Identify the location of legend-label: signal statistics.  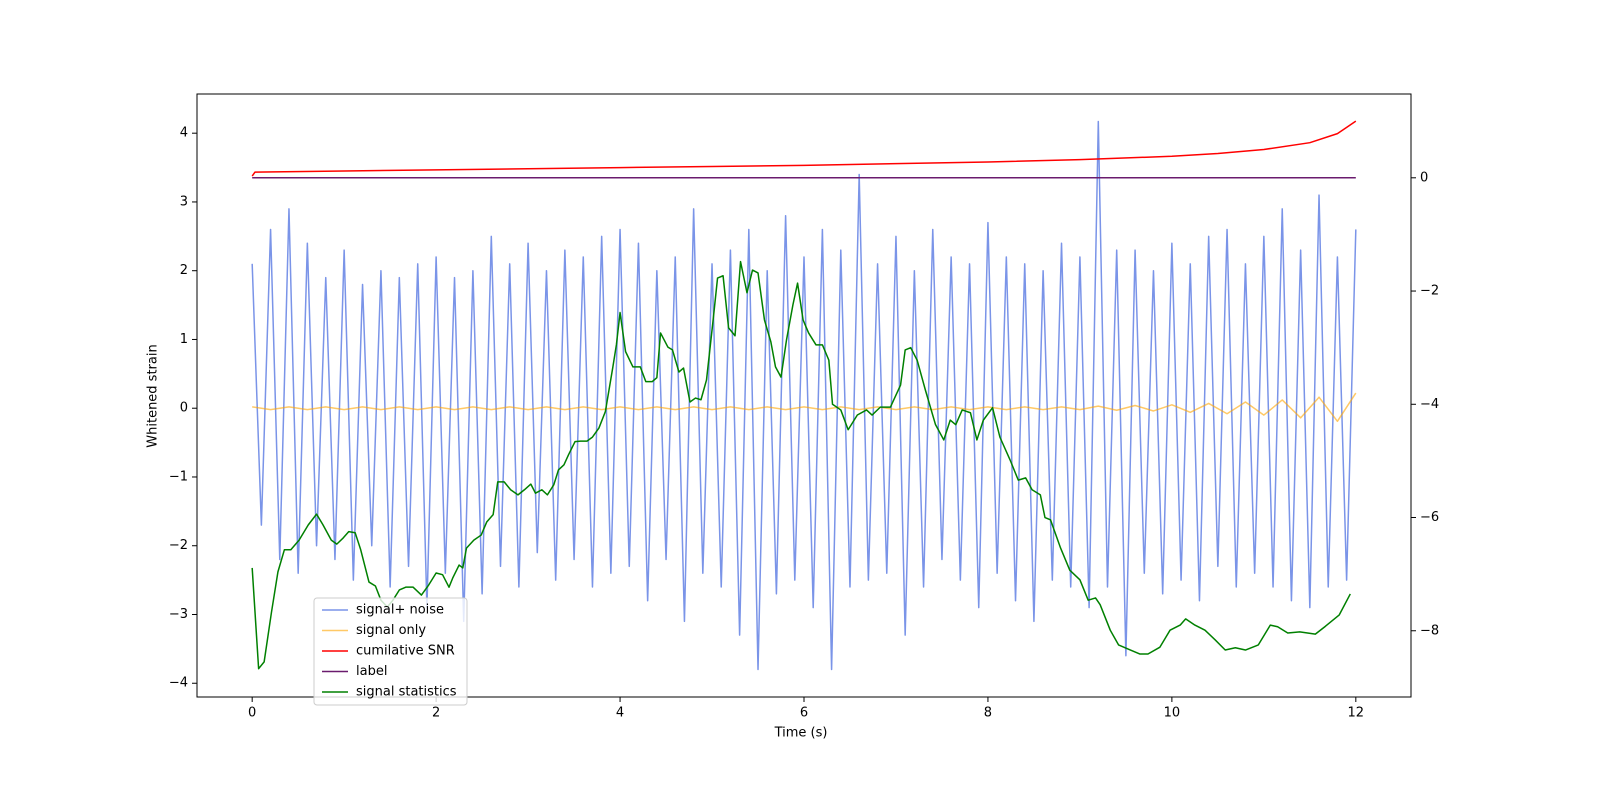
(406, 692).